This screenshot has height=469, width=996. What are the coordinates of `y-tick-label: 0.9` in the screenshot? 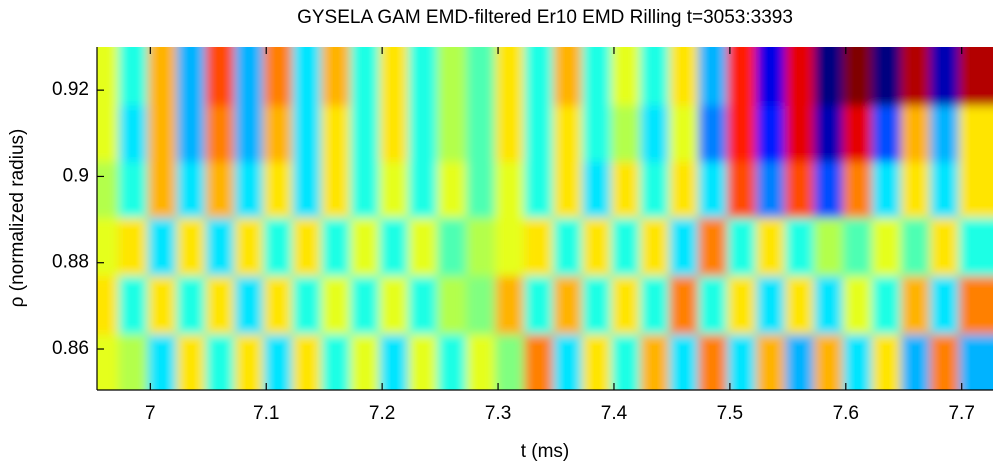 It's located at (76, 175).